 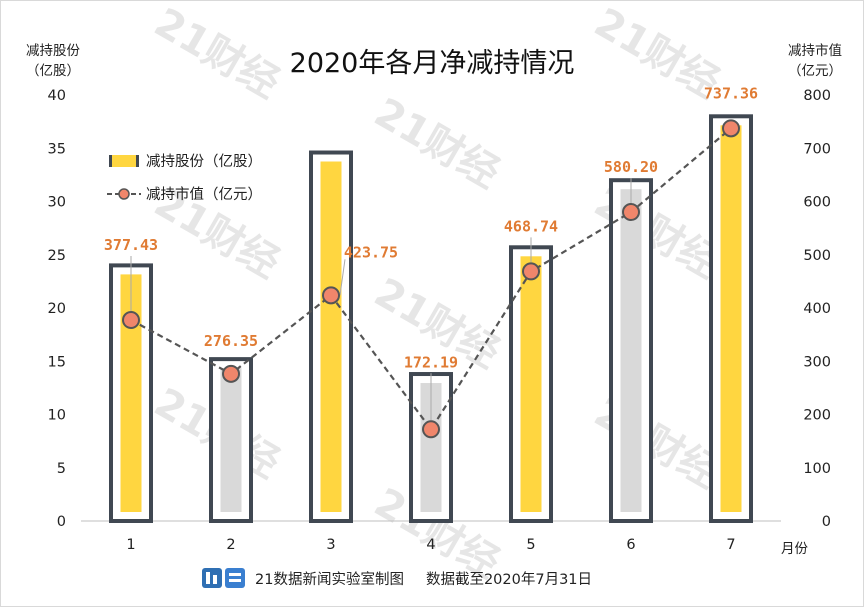 I want to click on right-tick-label: 100, so click(x=817, y=469).